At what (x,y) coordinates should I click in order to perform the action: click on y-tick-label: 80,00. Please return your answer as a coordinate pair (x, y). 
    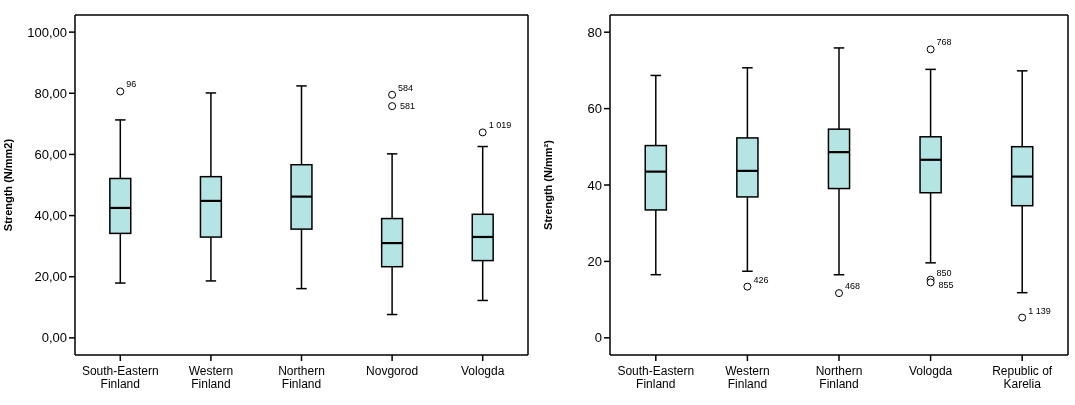
    Looking at the image, I should click on (50, 93).